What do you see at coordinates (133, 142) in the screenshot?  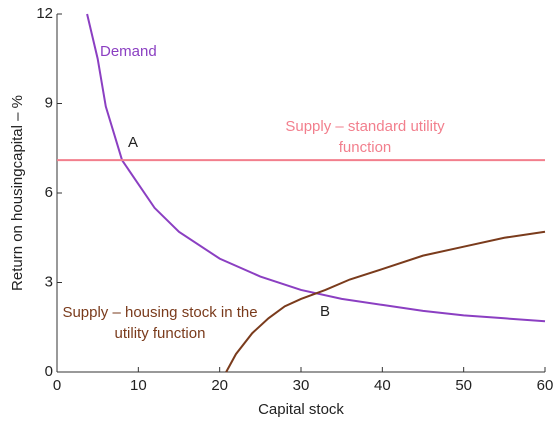 I see `point-label: A` at bounding box center [133, 142].